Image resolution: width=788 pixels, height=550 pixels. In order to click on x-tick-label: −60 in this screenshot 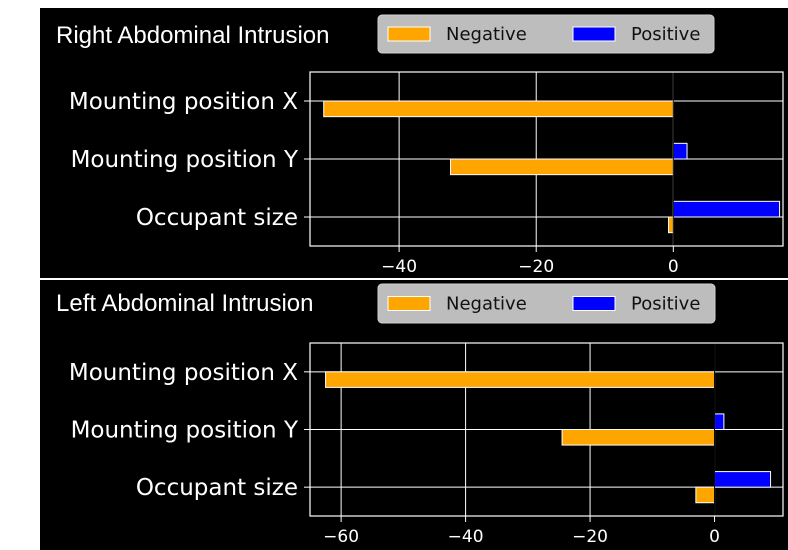, I will do `click(341, 537)`.